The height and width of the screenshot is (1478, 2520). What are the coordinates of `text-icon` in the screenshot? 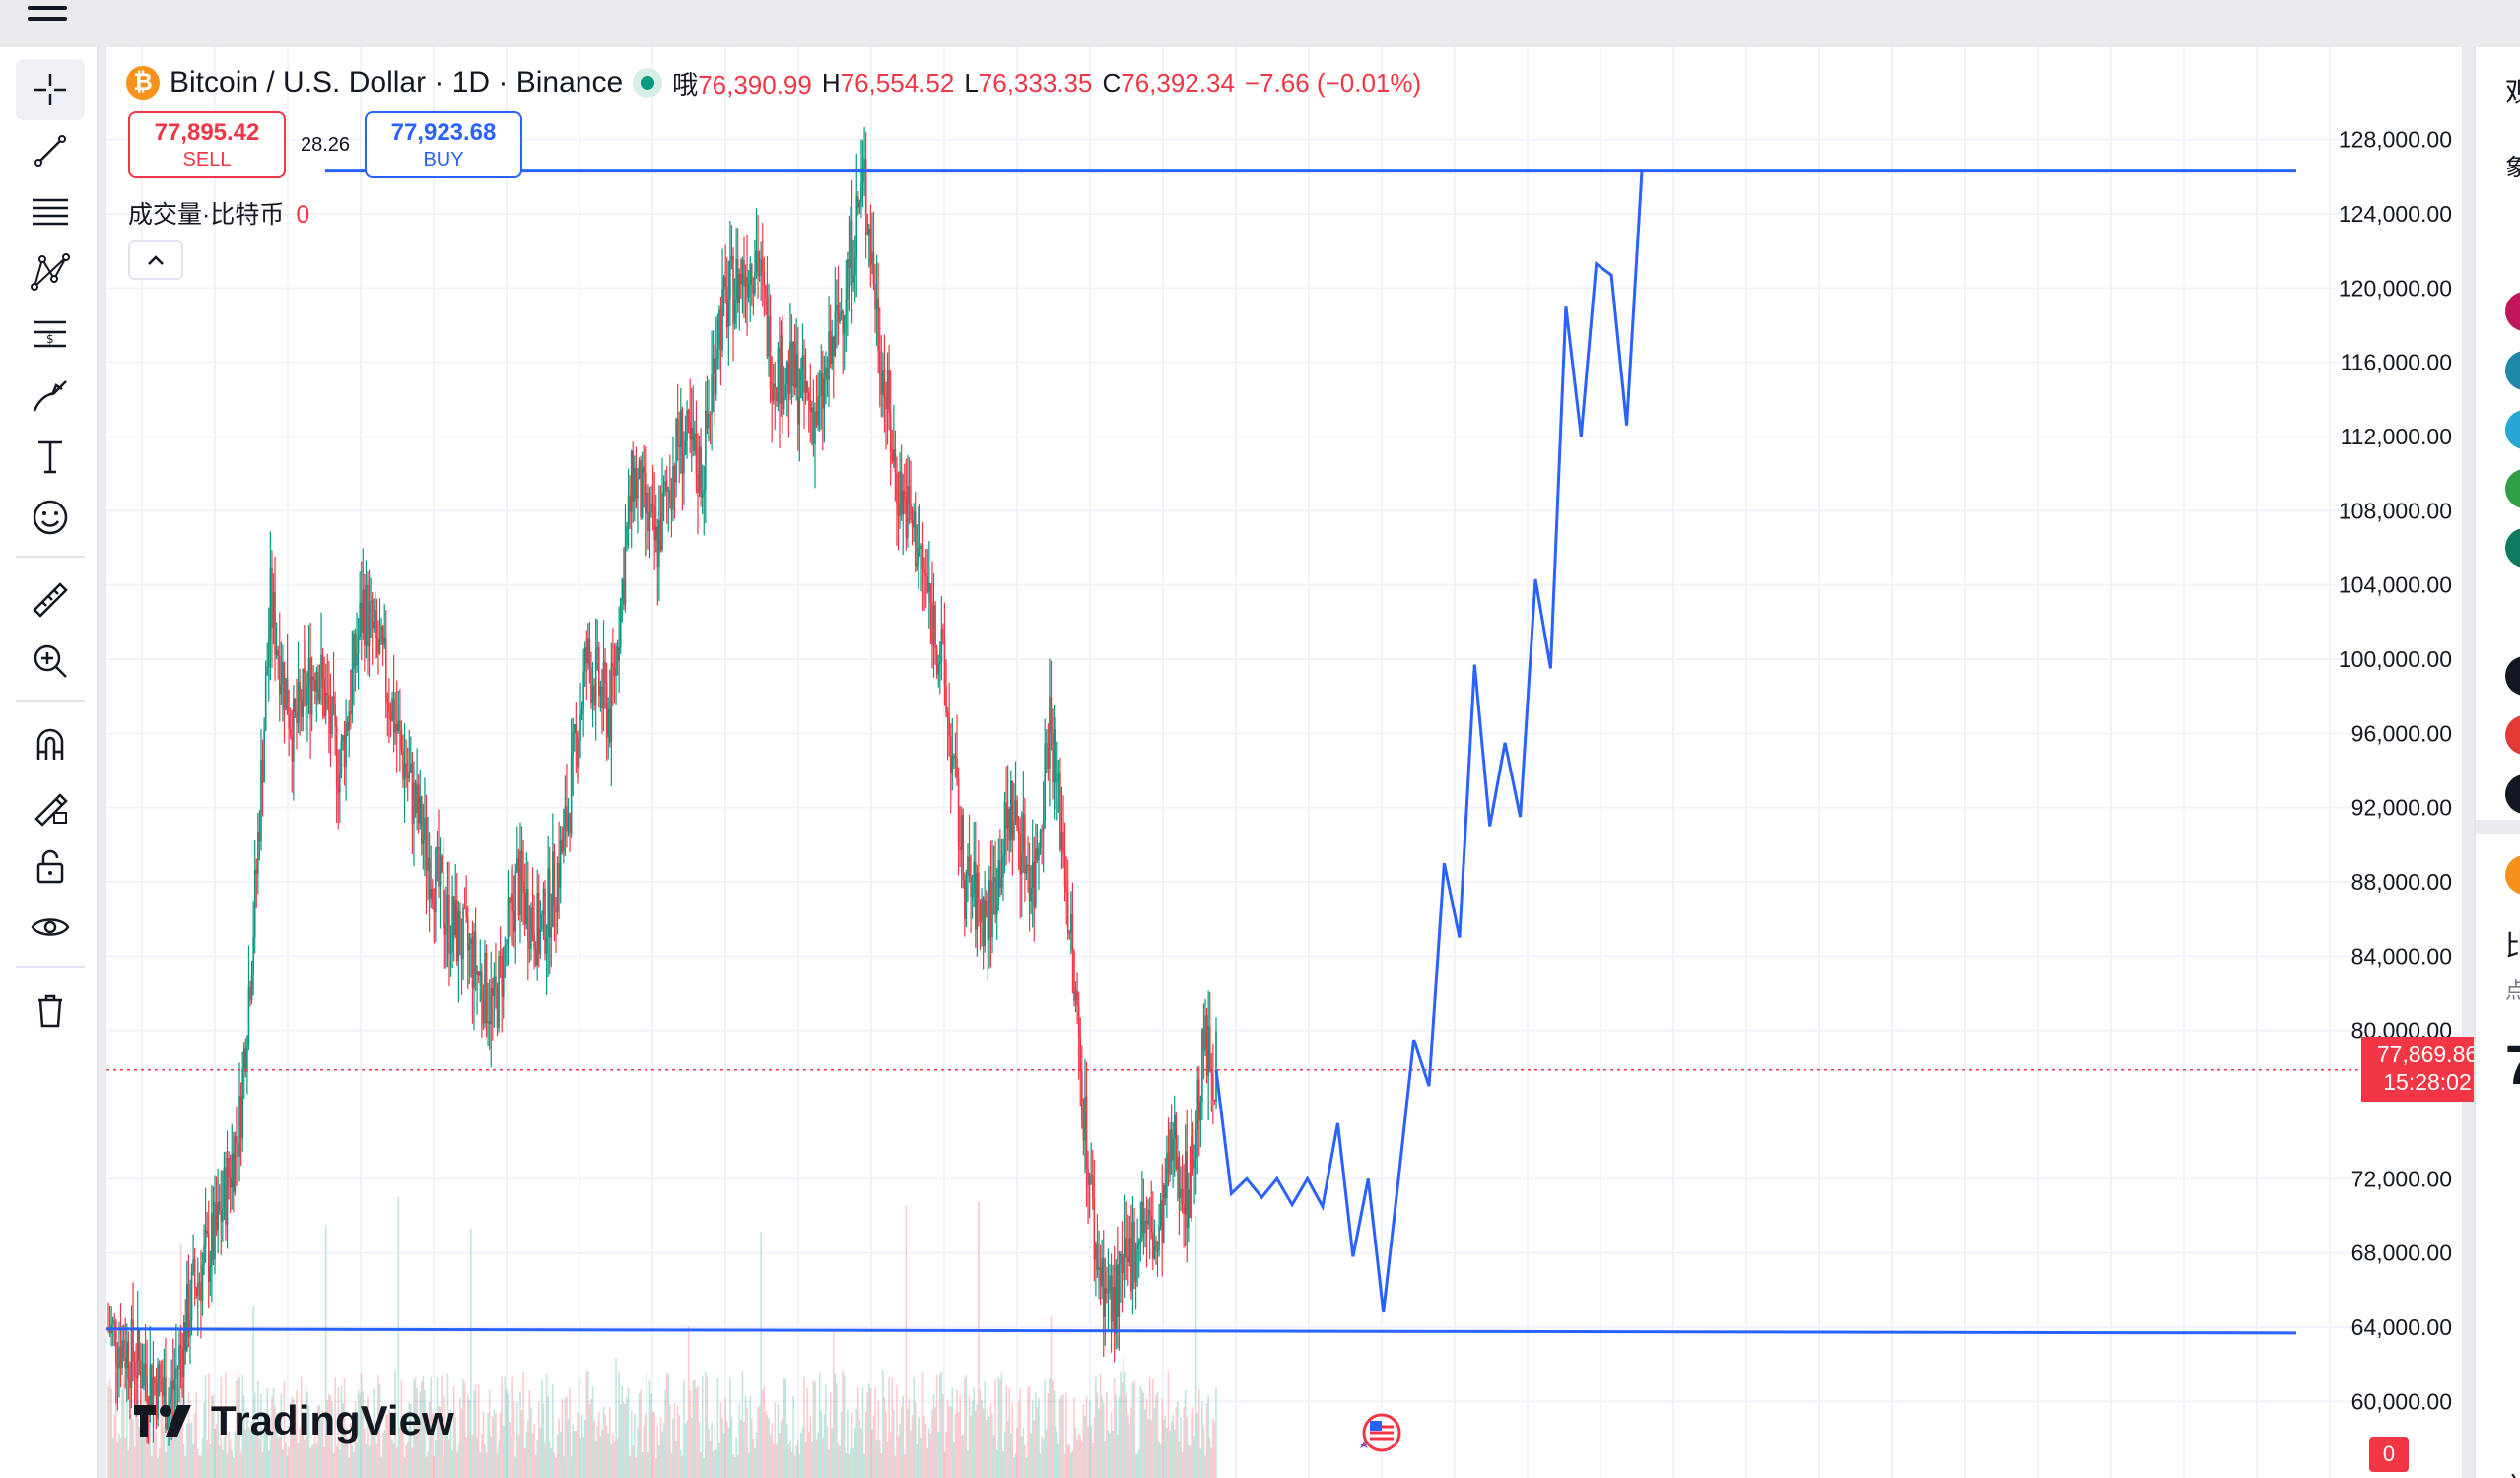 It's located at (50, 456).